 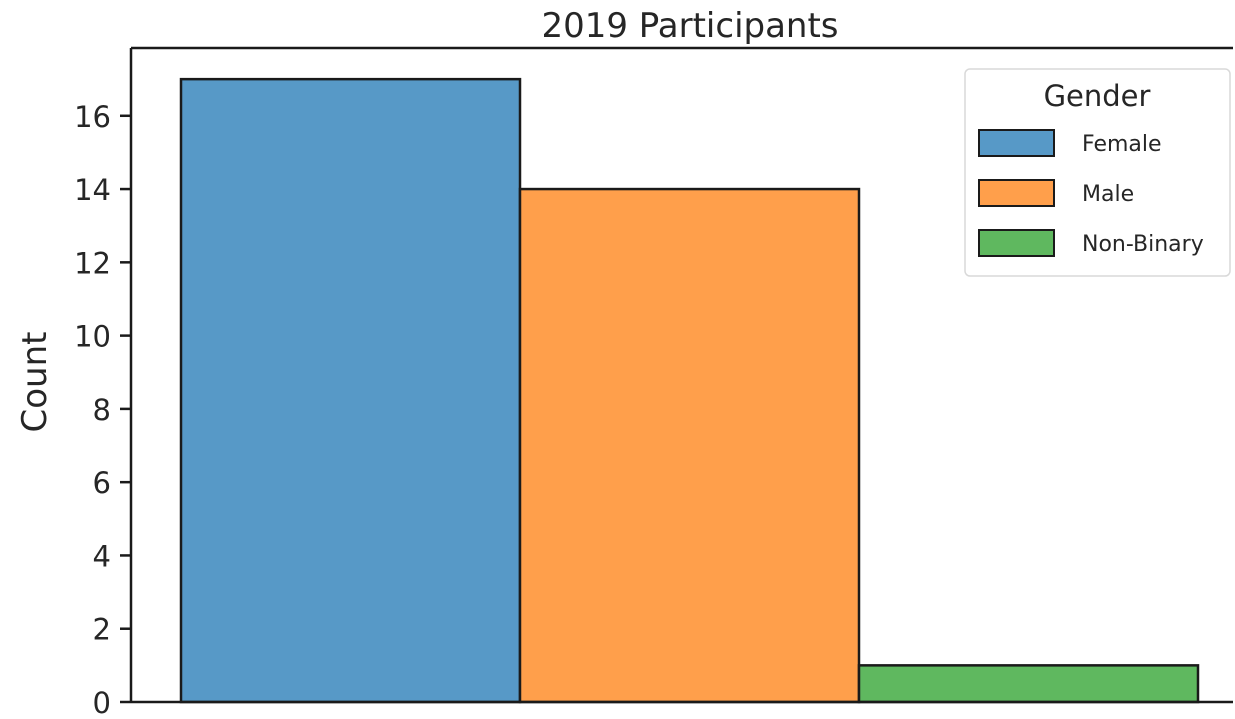 What do you see at coordinates (1143, 244) in the screenshot?
I see `legend-label-non-binary: Non-Binary` at bounding box center [1143, 244].